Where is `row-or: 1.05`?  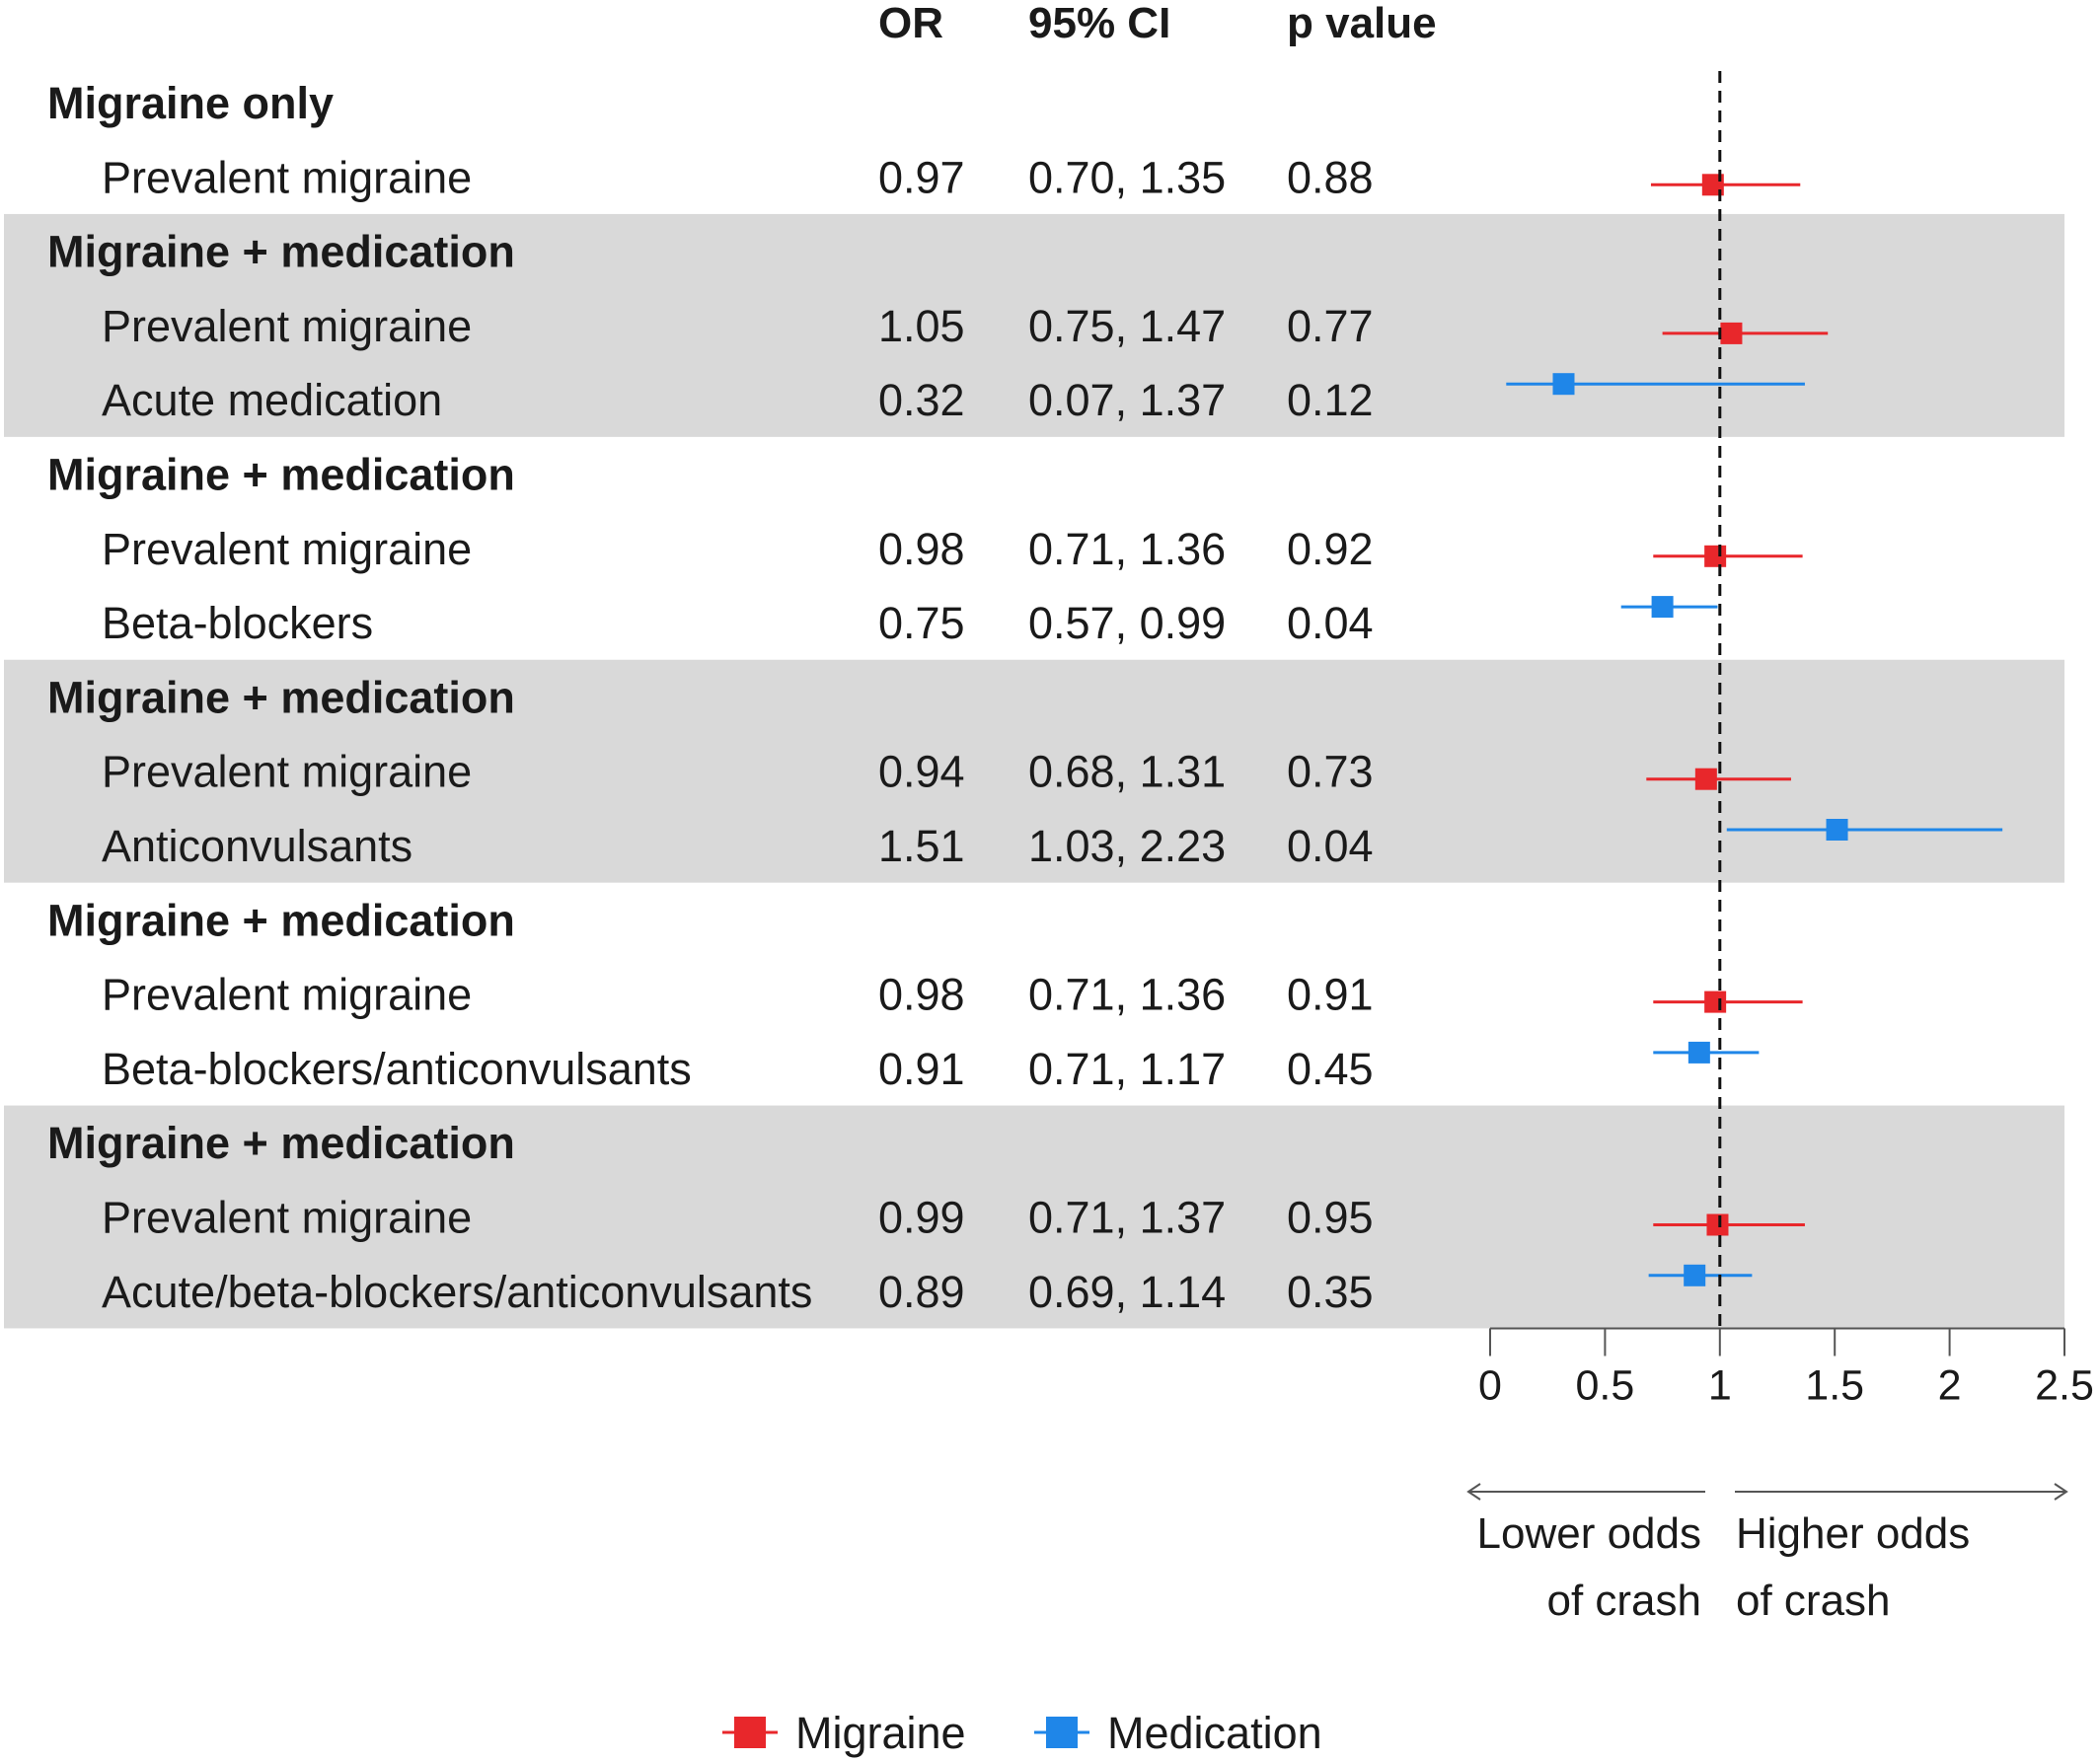
row-or: 1.05 is located at coordinates (921, 326).